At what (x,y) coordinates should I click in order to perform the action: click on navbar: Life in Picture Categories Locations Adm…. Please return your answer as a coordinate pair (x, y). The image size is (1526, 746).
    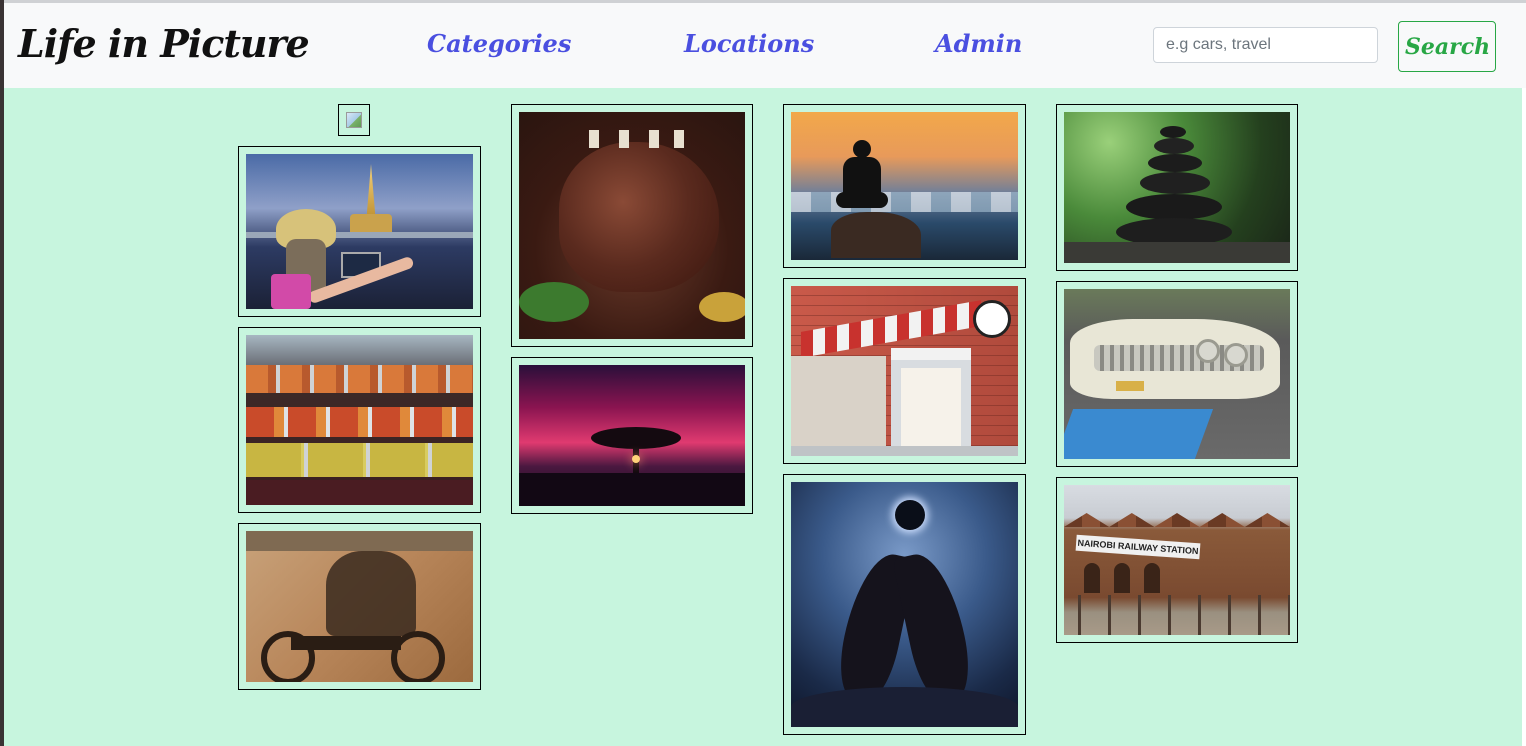
    Looking at the image, I should click on (765, 45).